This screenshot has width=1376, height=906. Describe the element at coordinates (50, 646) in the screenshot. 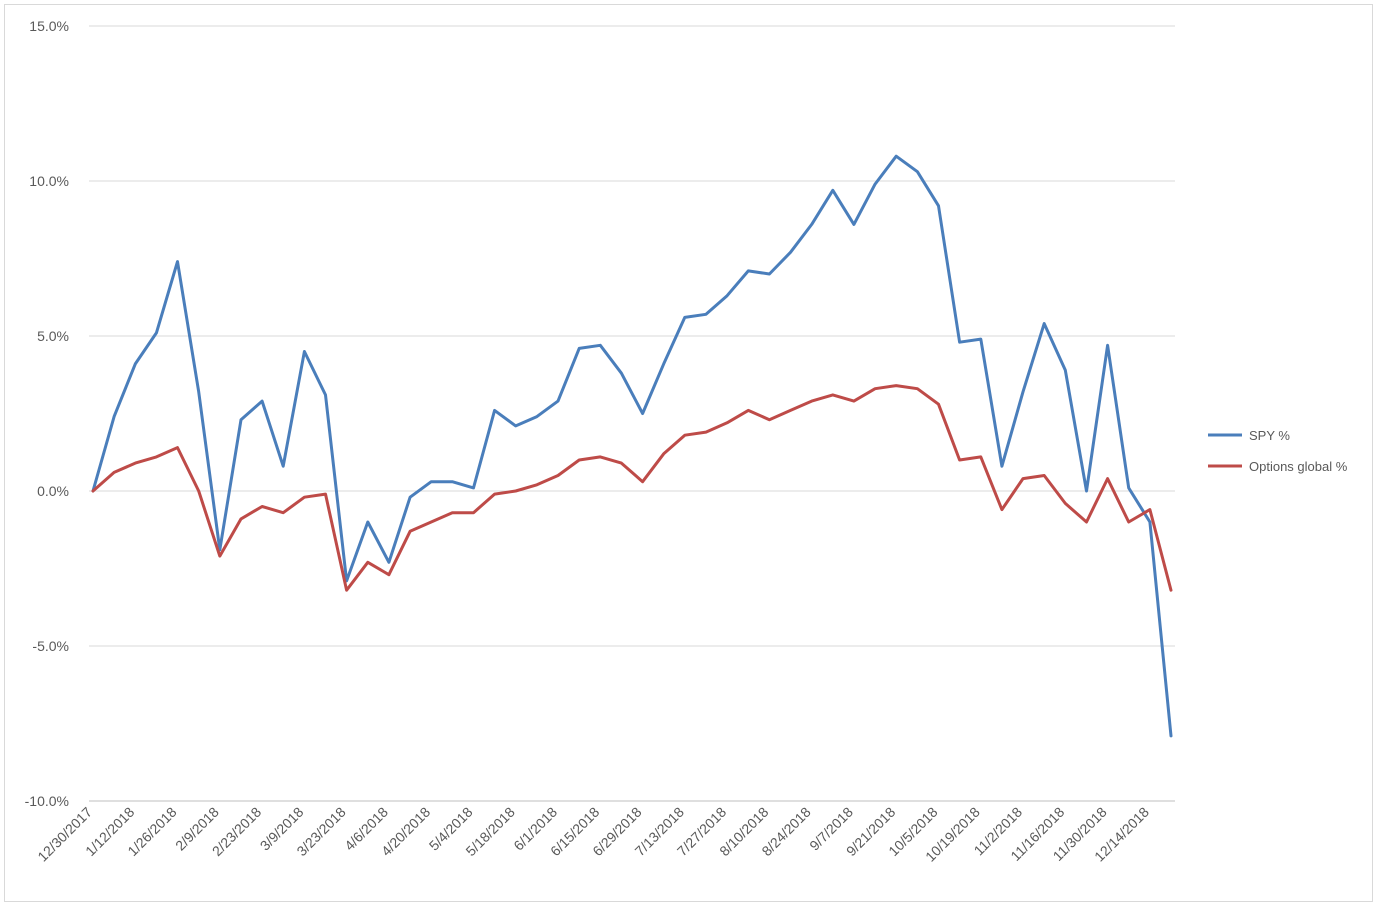

I see `y-tick-label: -5.0%` at that location.